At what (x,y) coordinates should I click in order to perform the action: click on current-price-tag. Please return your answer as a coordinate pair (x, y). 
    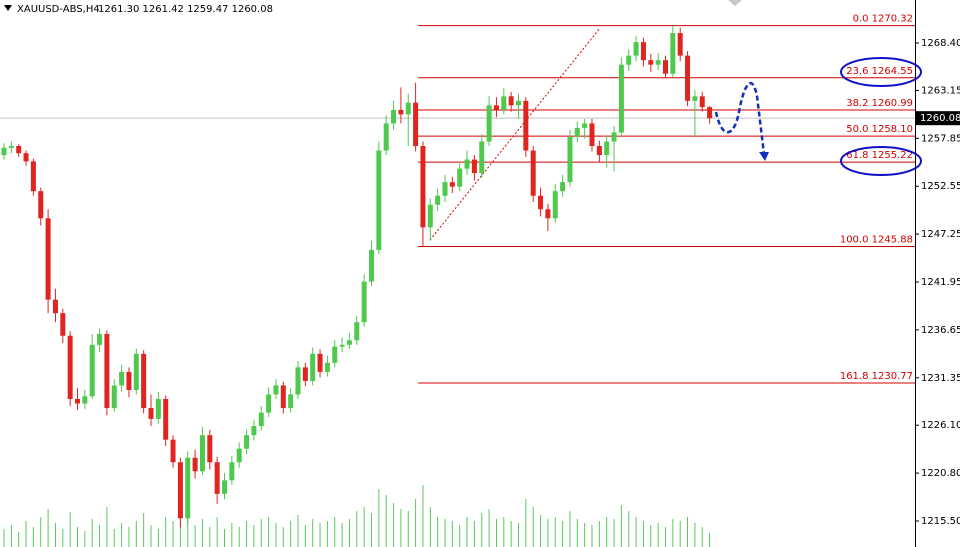
    Looking at the image, I should click on (938, 118).